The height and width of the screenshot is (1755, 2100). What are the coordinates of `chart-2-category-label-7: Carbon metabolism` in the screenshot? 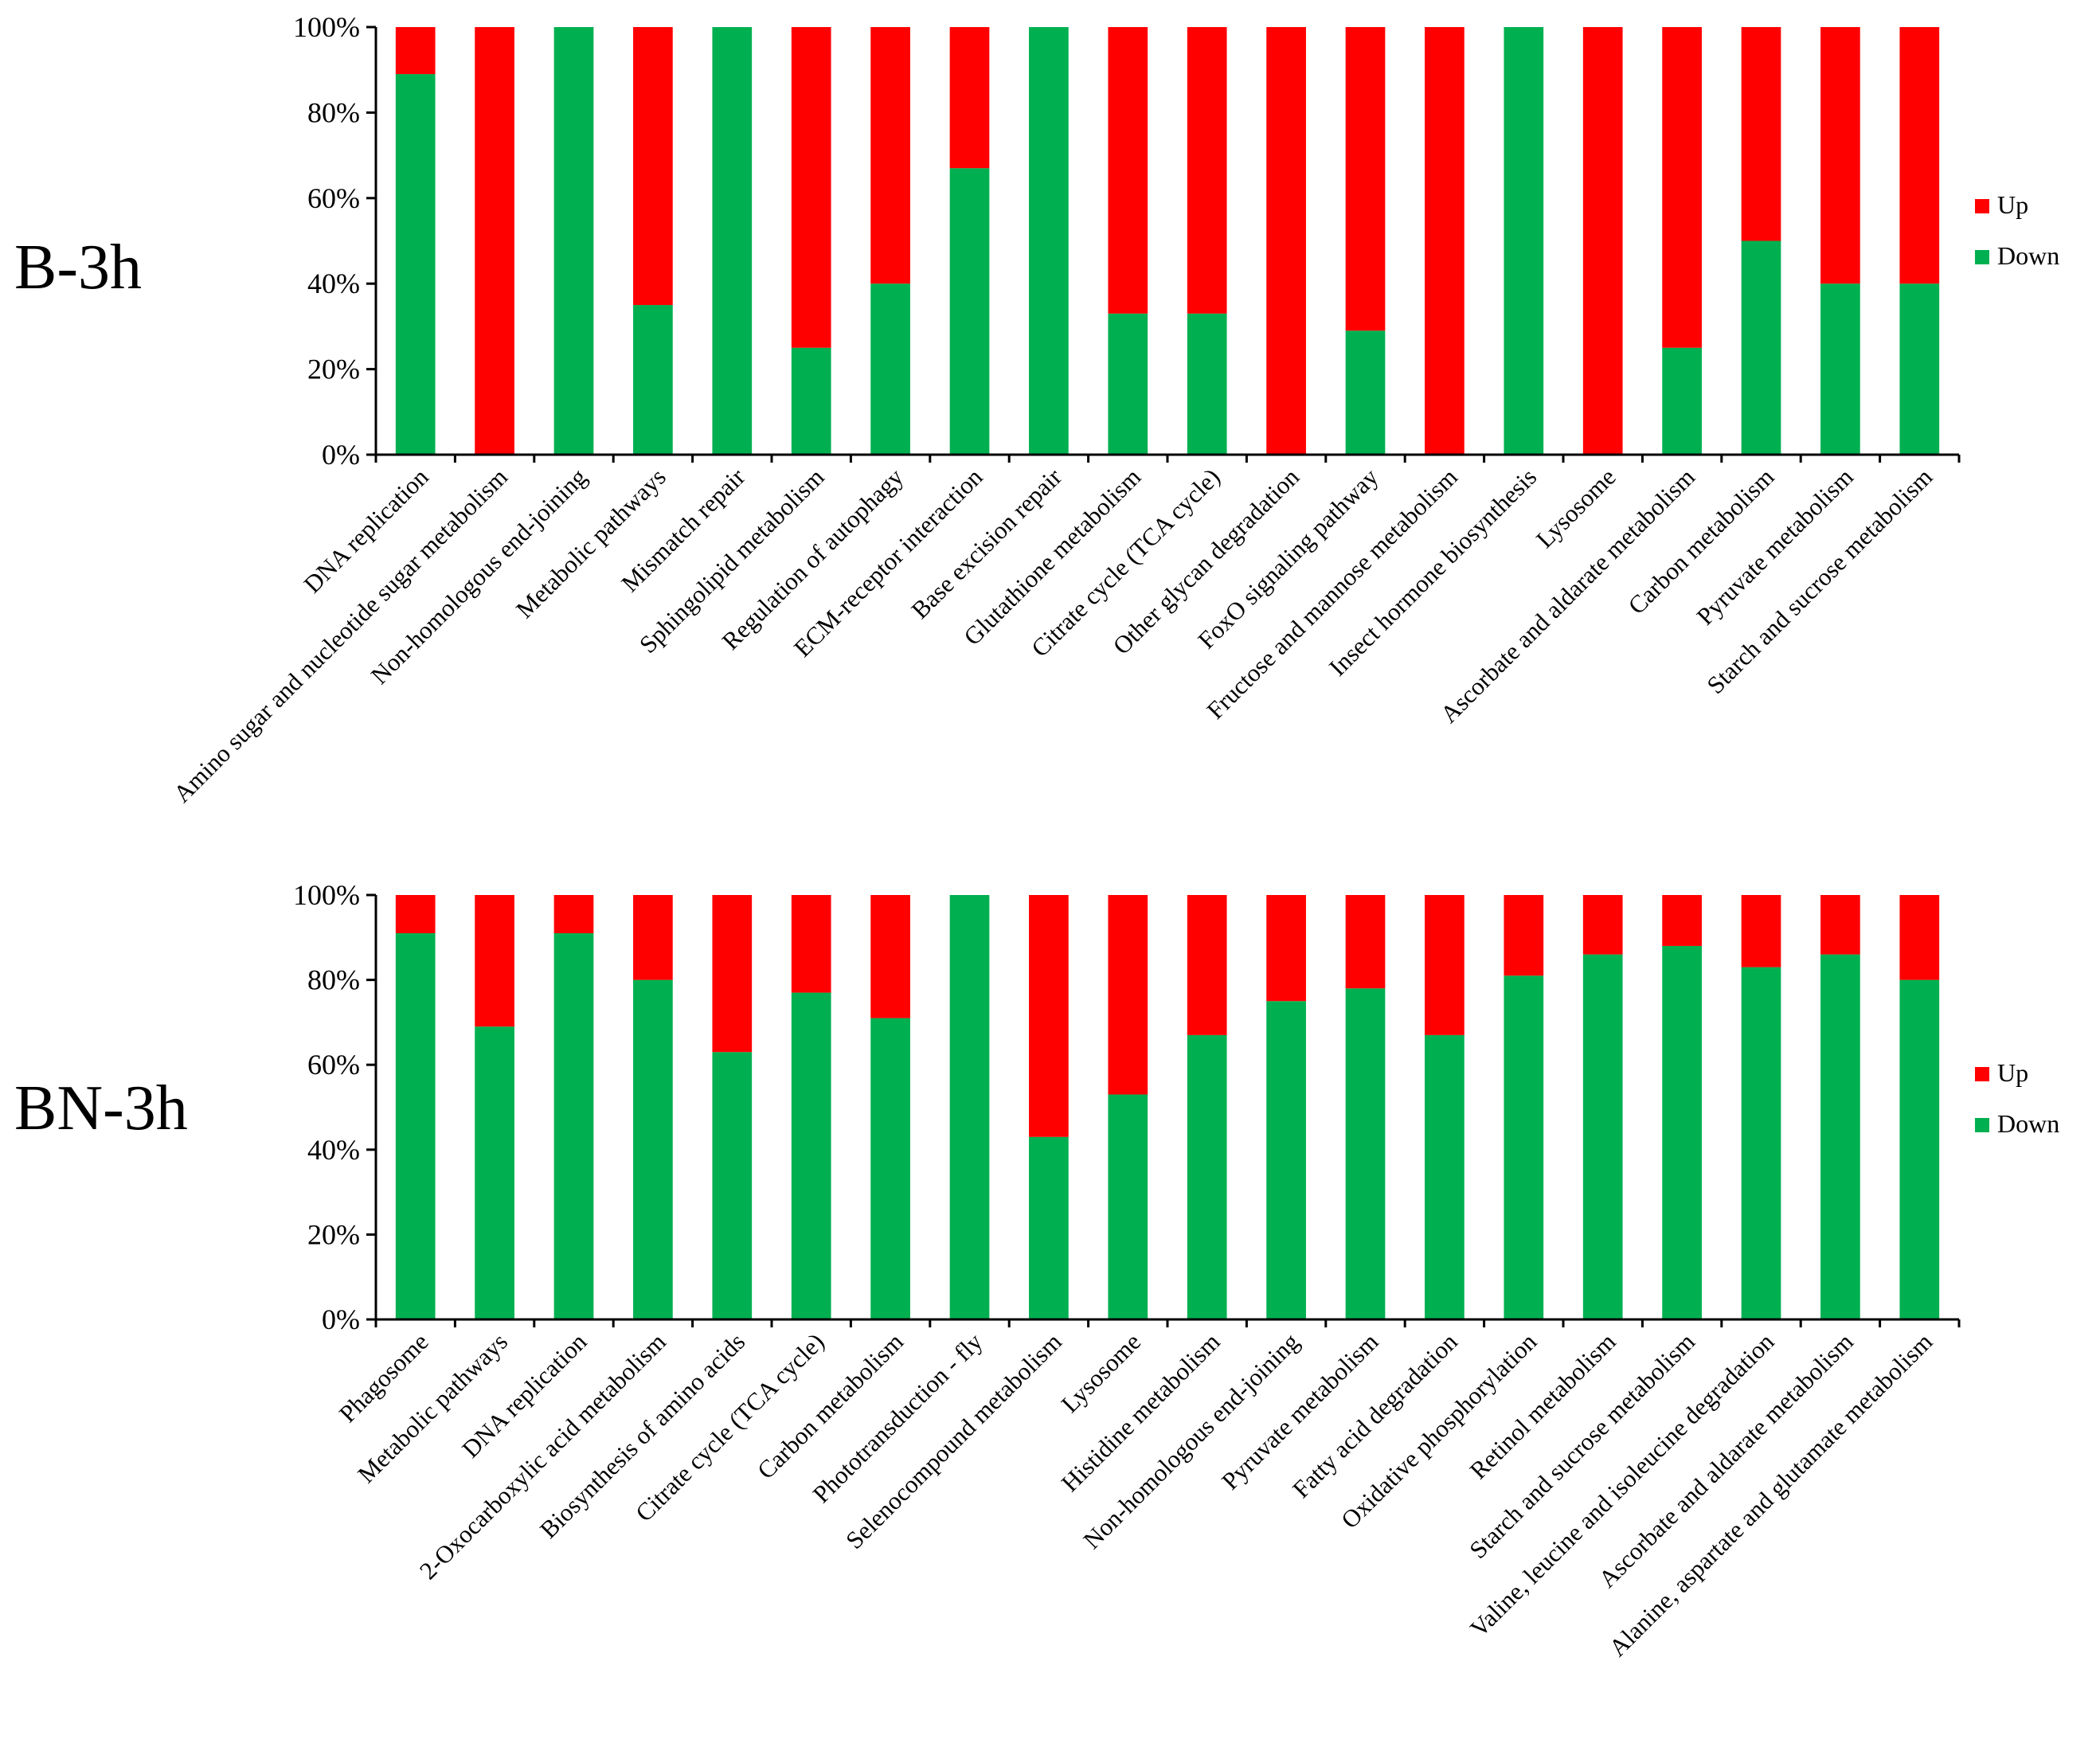 It's located at (830, 1405).